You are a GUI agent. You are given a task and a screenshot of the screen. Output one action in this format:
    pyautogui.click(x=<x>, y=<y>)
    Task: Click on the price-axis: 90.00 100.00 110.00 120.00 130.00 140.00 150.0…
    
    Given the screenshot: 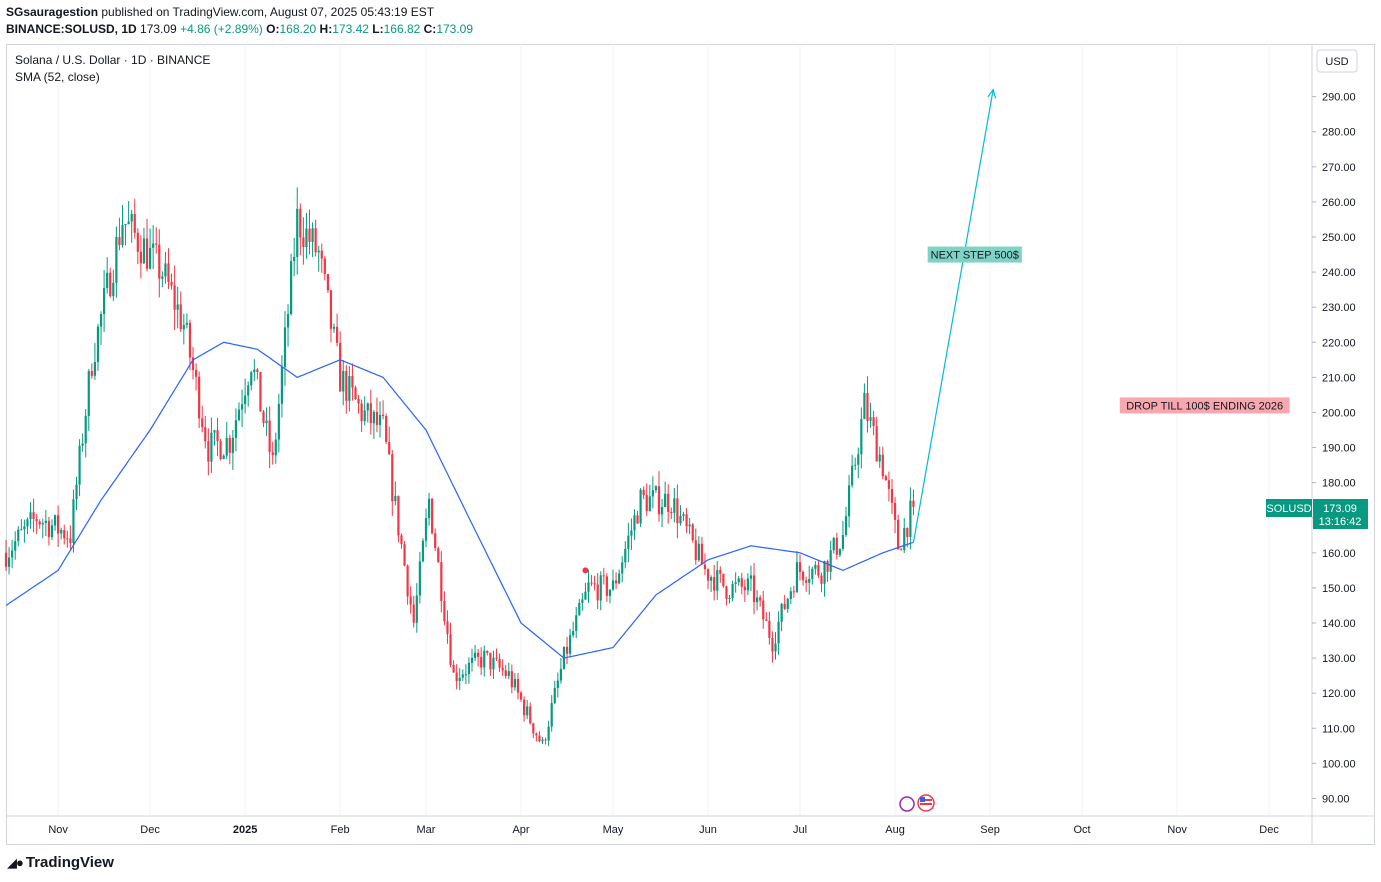 What is the action you would take?
    pyautogui.click(x=1334, y=449)
    